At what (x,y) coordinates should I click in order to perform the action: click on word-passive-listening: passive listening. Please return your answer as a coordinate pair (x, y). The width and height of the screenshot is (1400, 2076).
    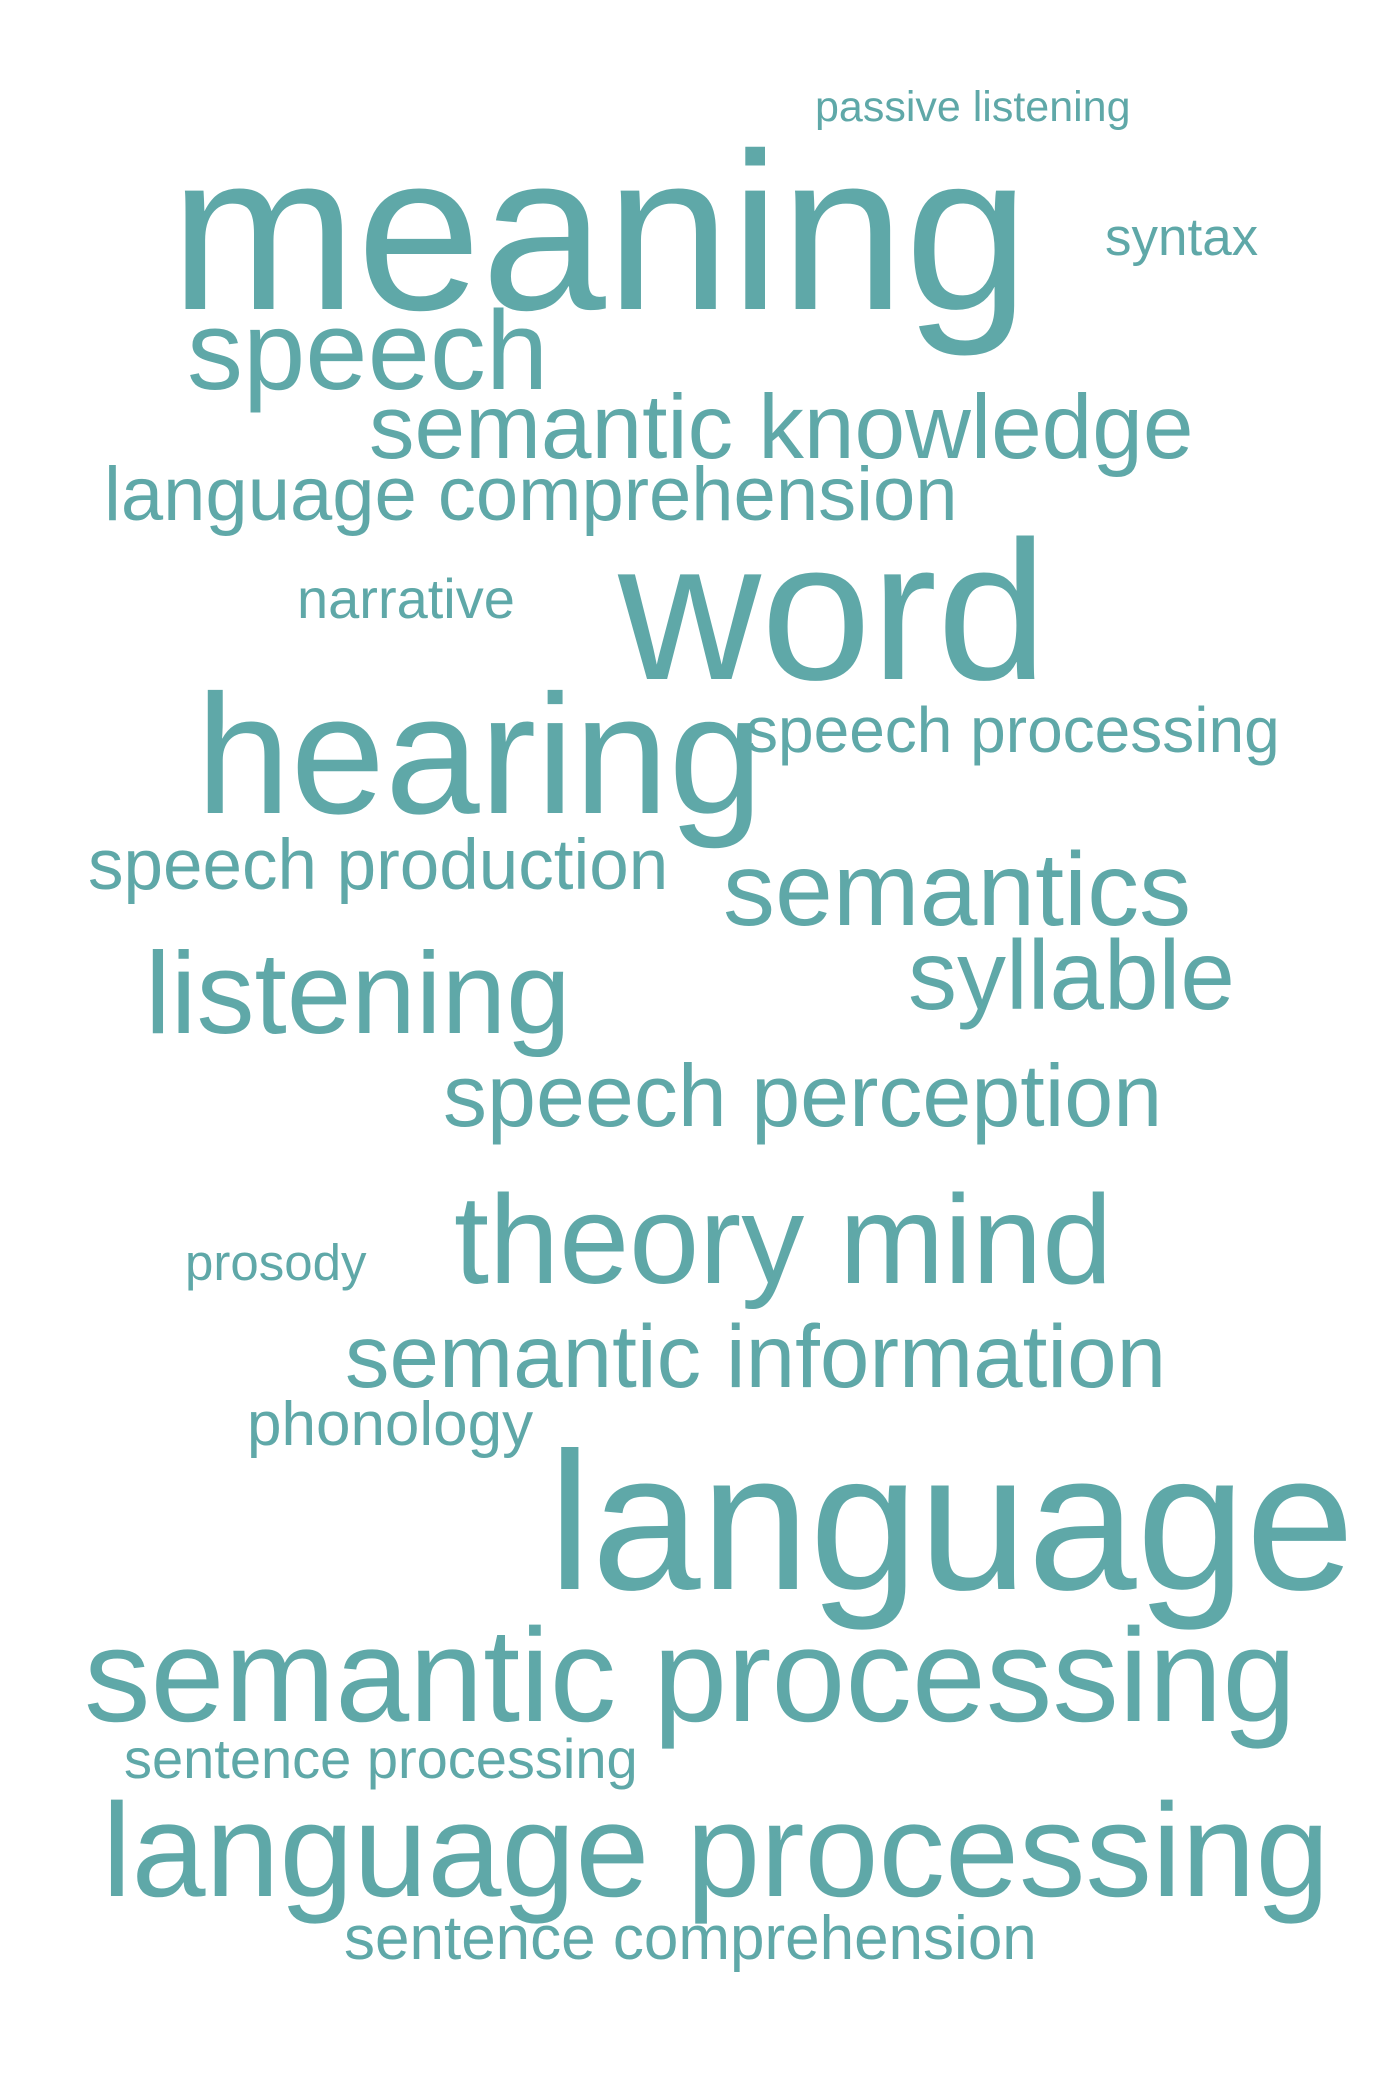
    Looking at the image, I should click on (973, 107).